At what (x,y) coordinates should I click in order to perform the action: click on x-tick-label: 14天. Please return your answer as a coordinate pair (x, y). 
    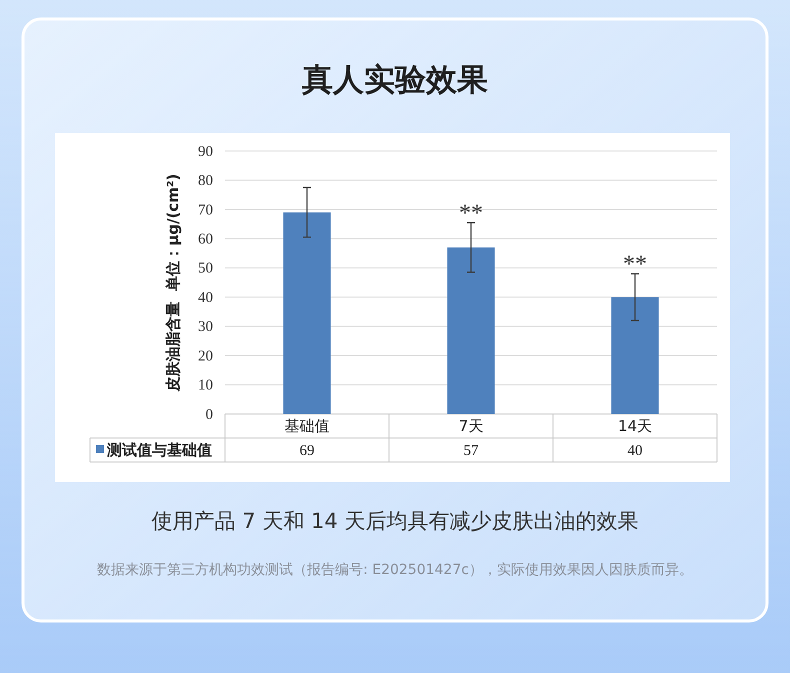
    Looking at the image, I should click on (635, 426).